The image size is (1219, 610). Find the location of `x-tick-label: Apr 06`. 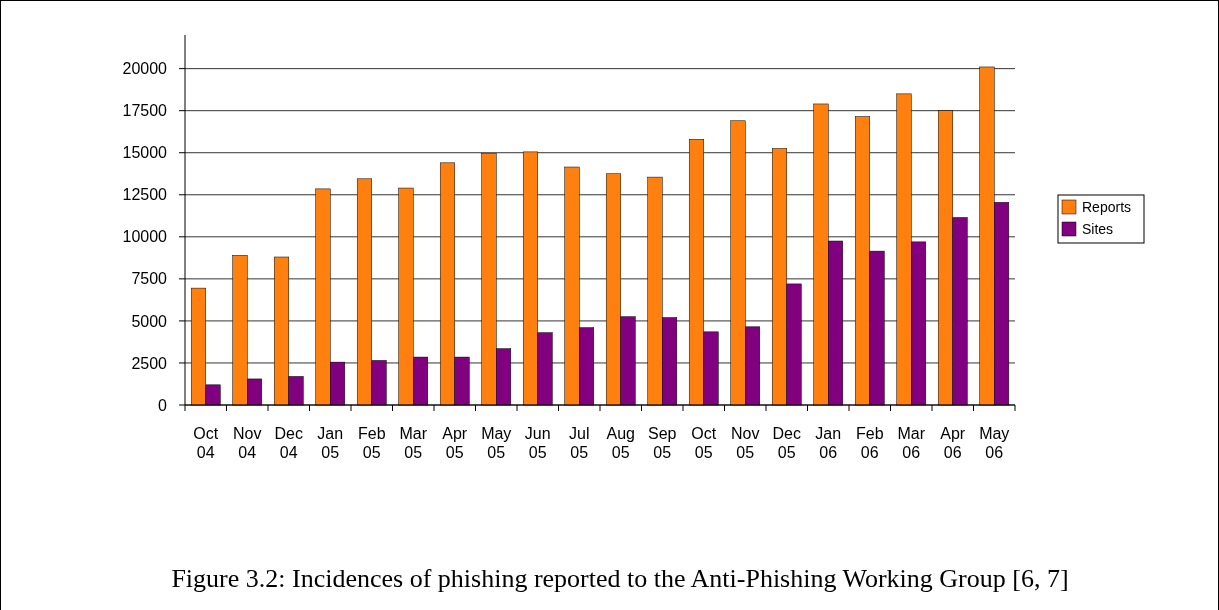

x-tick-label: Apr 06 is located at coordinates (953, 443).